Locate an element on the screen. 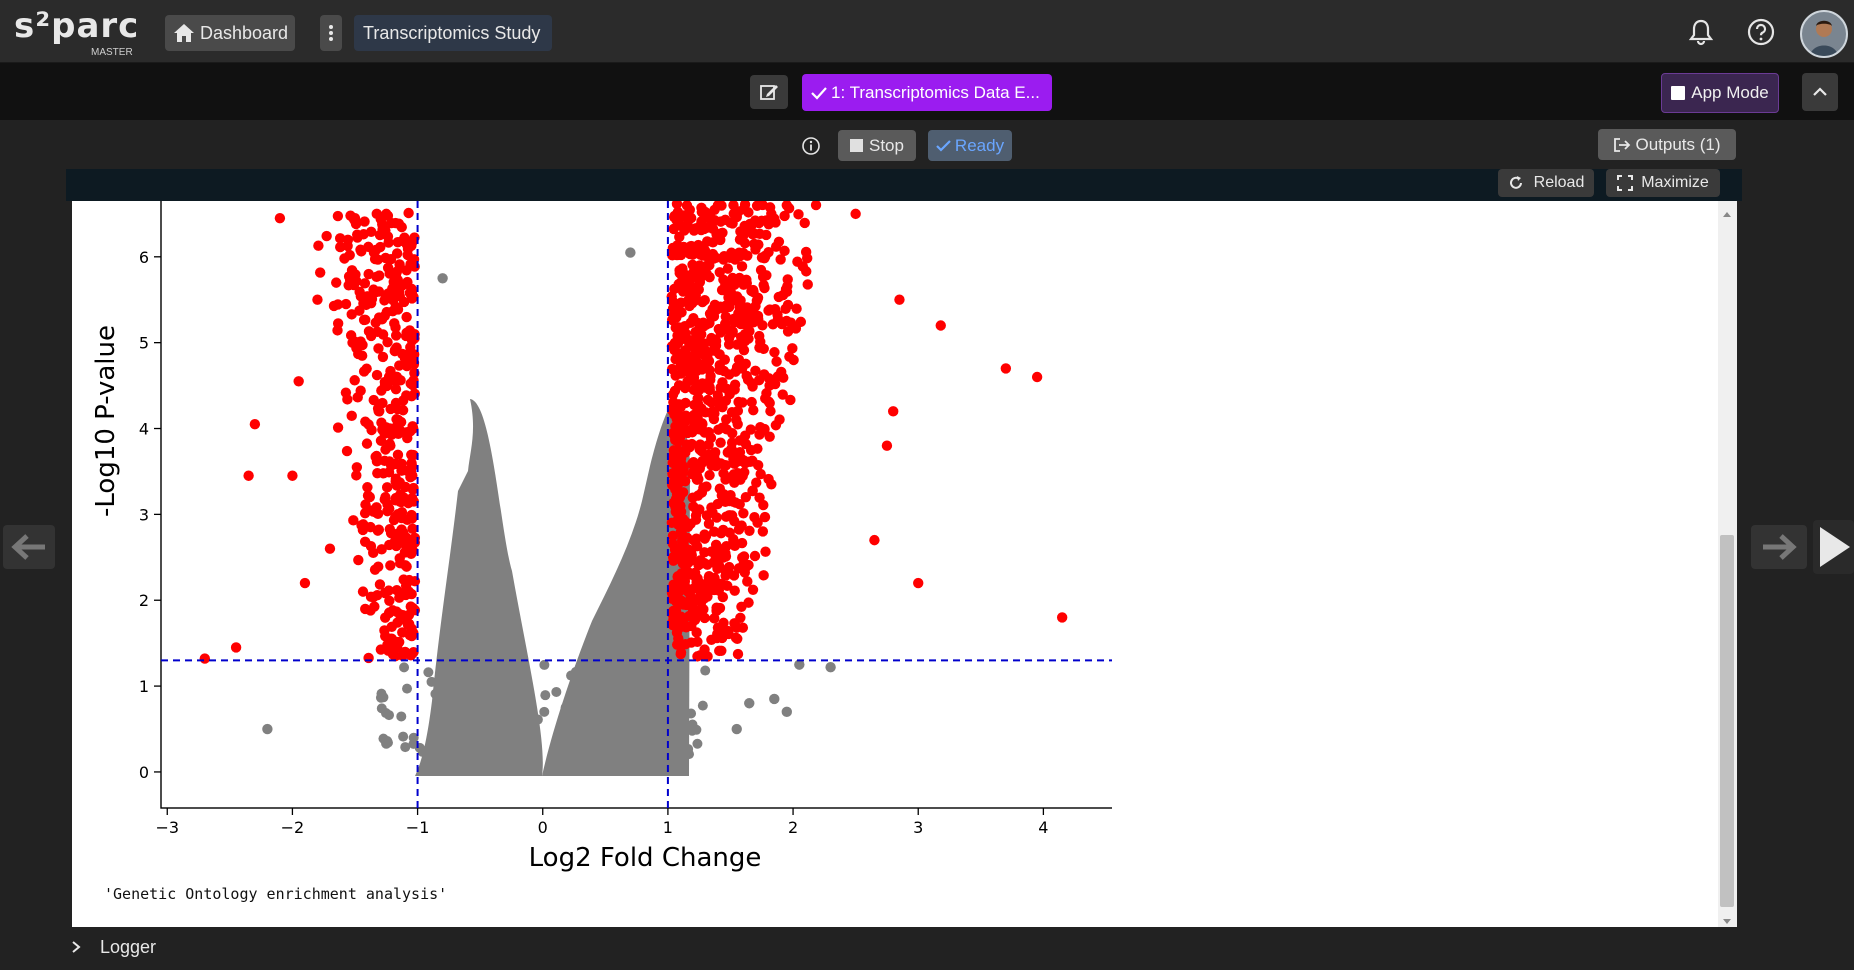 The height and width of the screenshot is (970, 1854). logger-toggle: Logger is located at coordinates (113, 947).